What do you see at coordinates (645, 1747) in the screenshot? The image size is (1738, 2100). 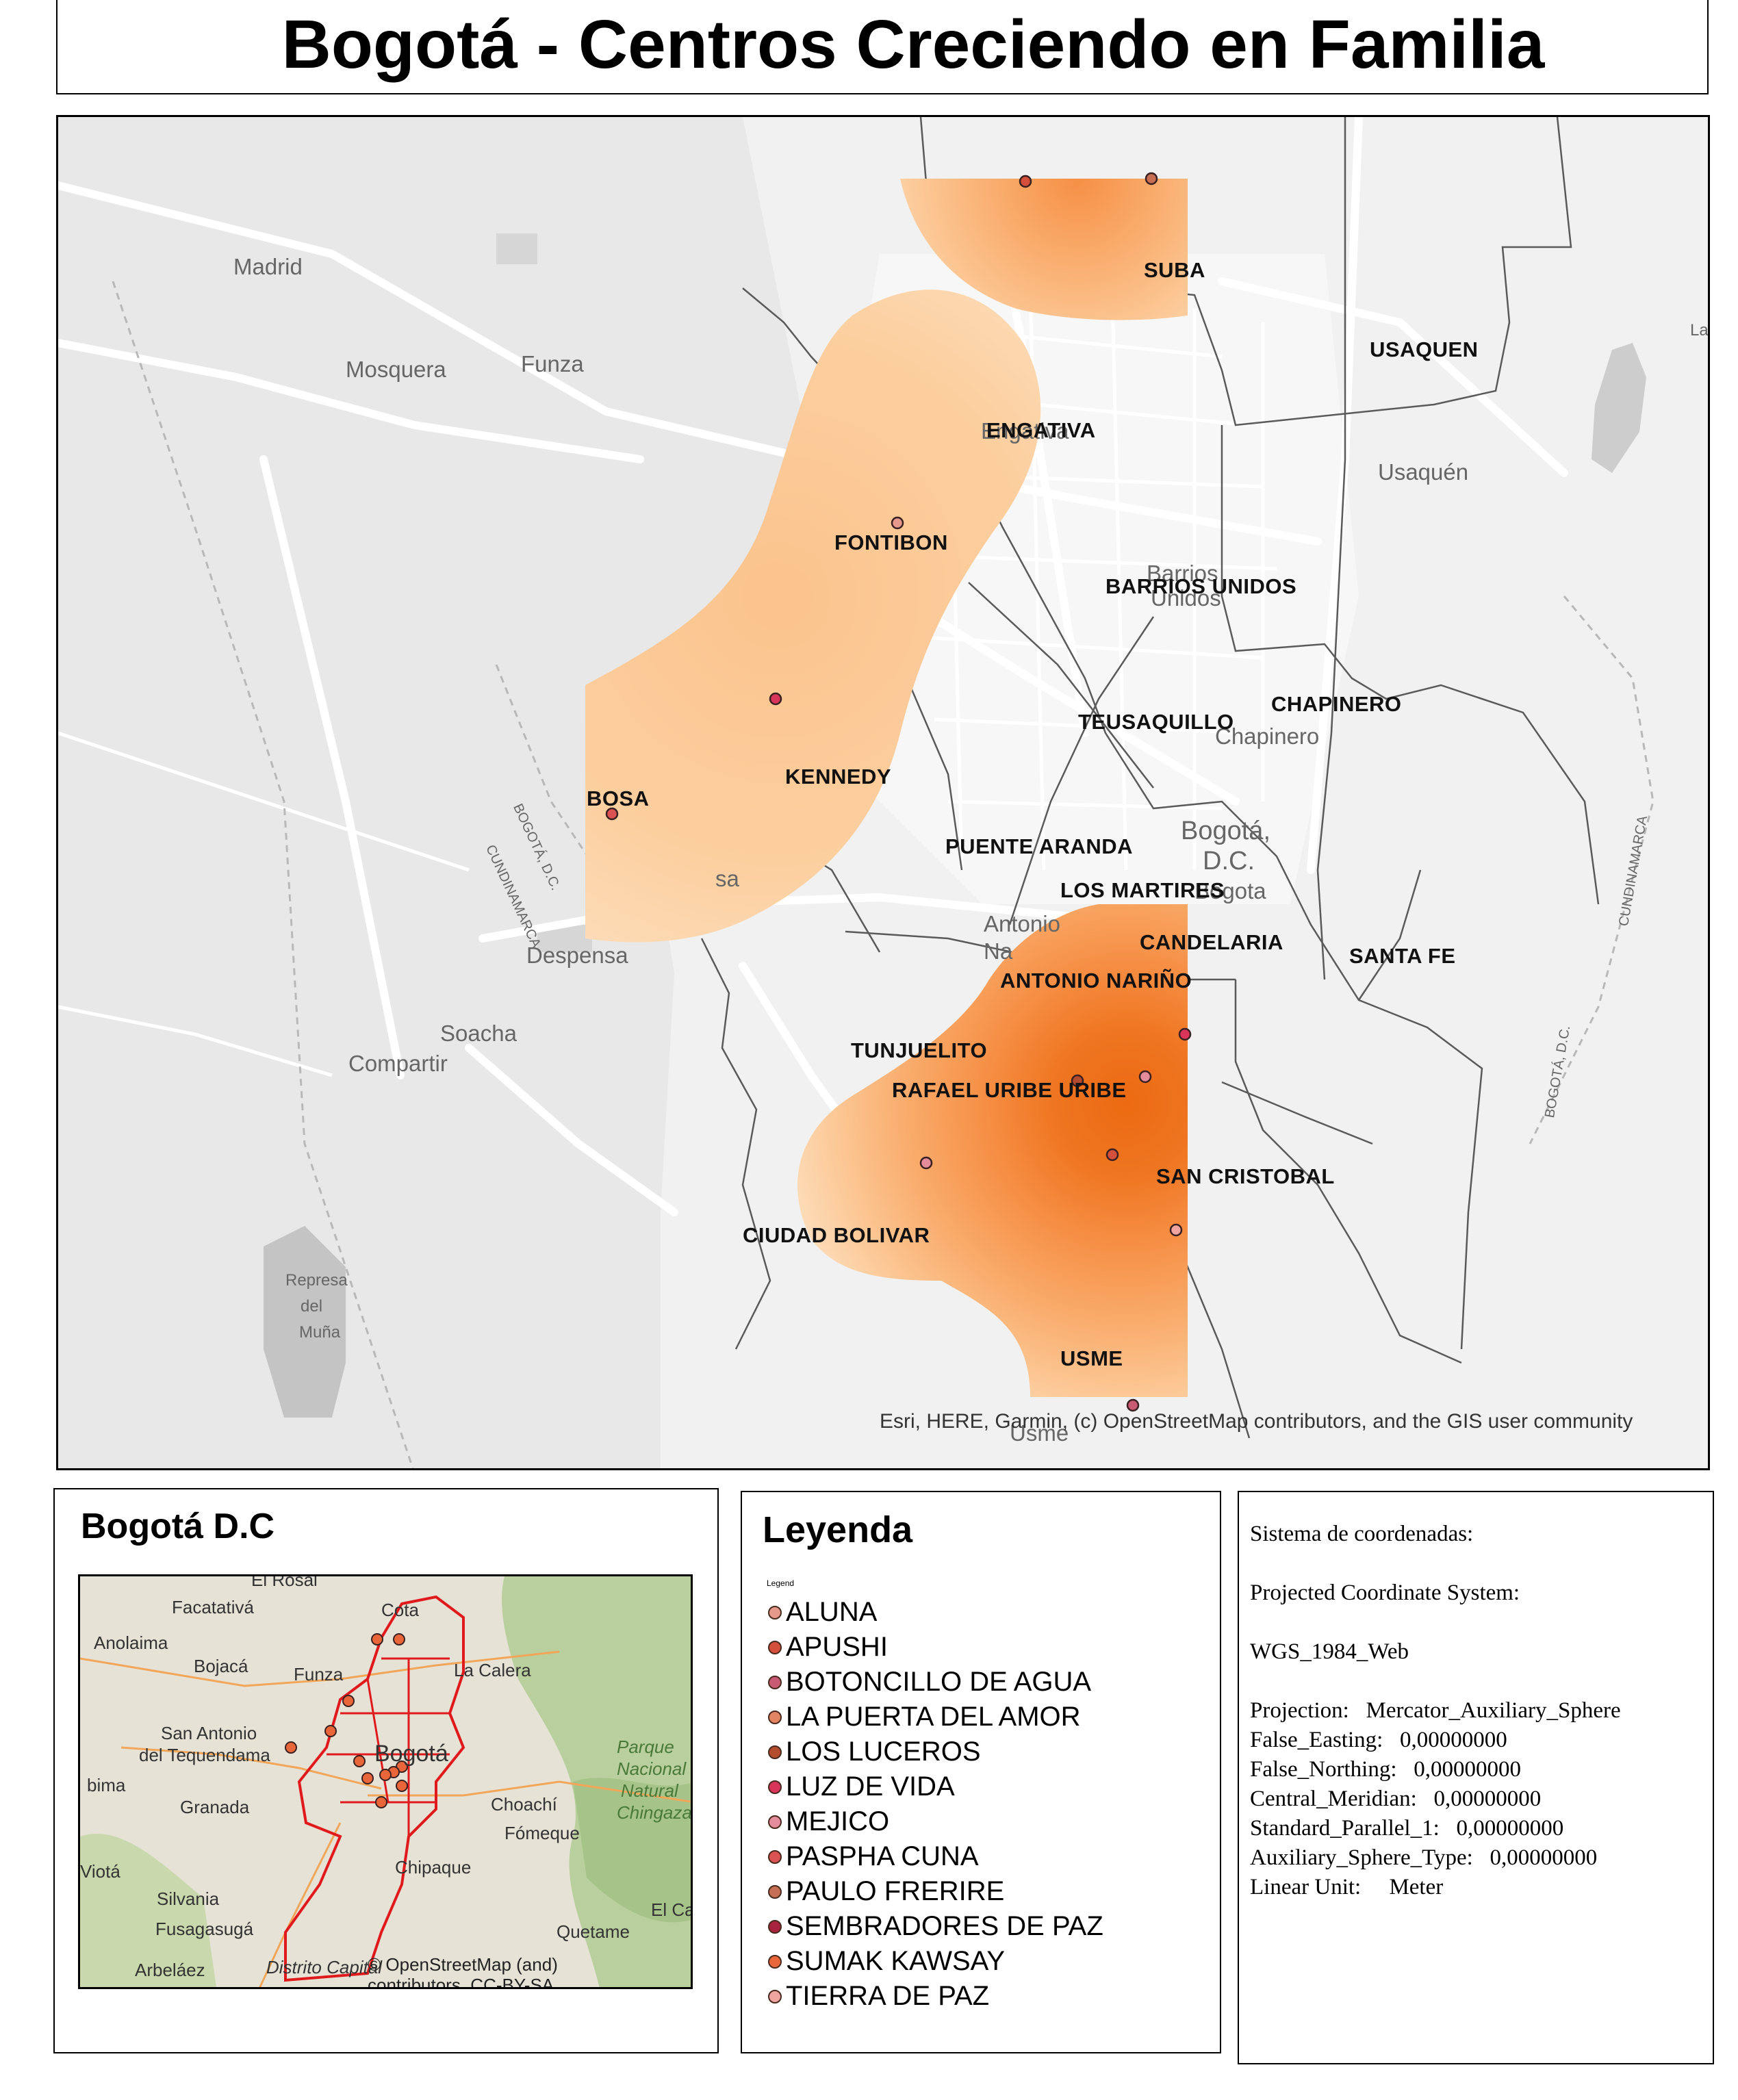 I see `inset-place-parque: Parque` at bounding box center [645, 1747].